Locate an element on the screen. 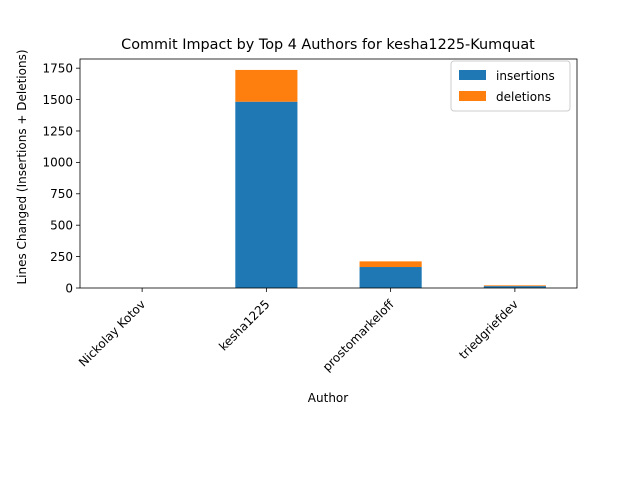  x-tick-label-2: prostomarkeloff is located at coordinates (358, 335).